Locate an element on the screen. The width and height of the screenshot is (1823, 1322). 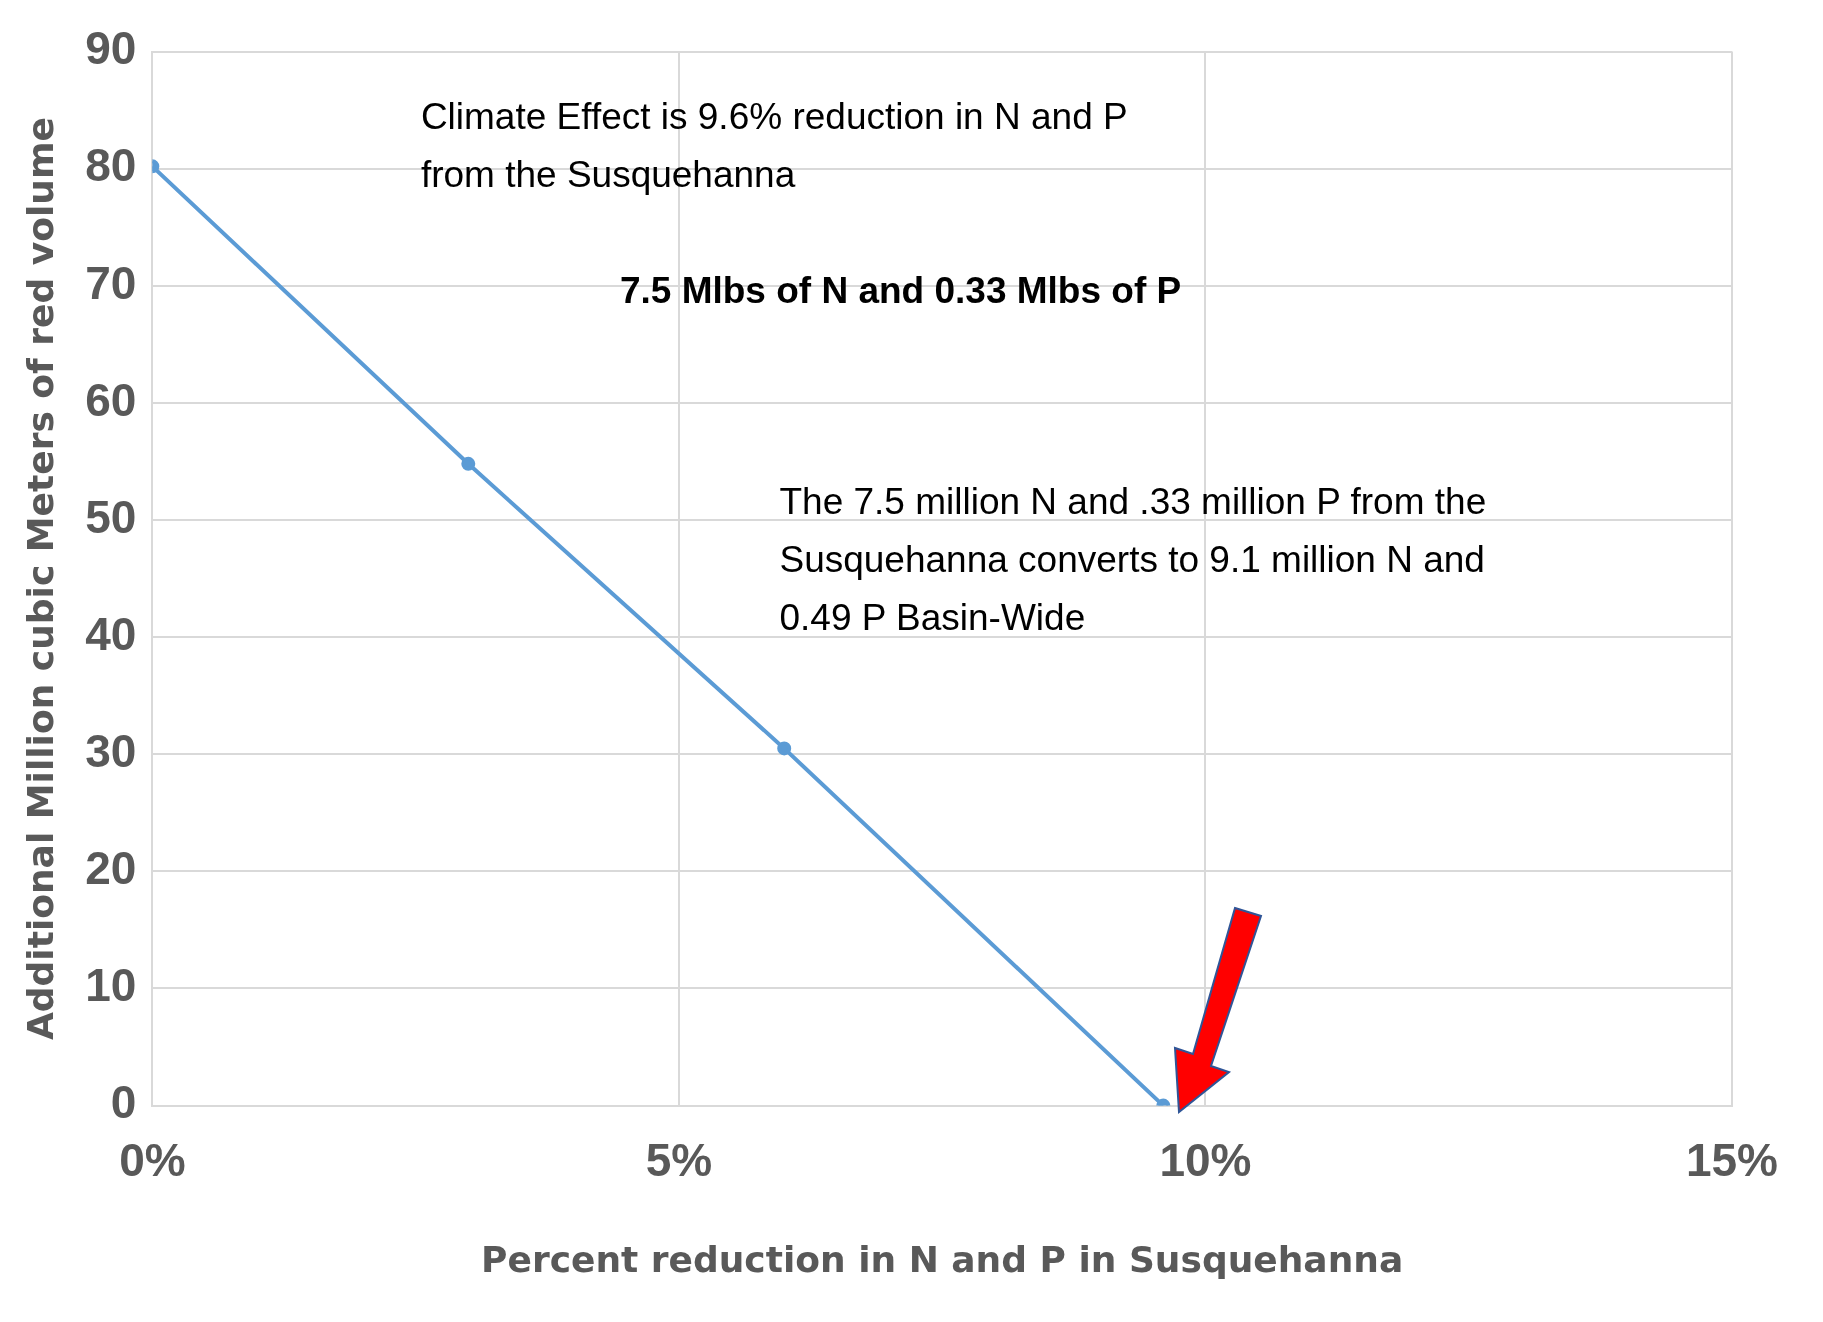
x-axis-title: Percent reduction in N and P in Susquehanna is located at coordinates (942, 1259).